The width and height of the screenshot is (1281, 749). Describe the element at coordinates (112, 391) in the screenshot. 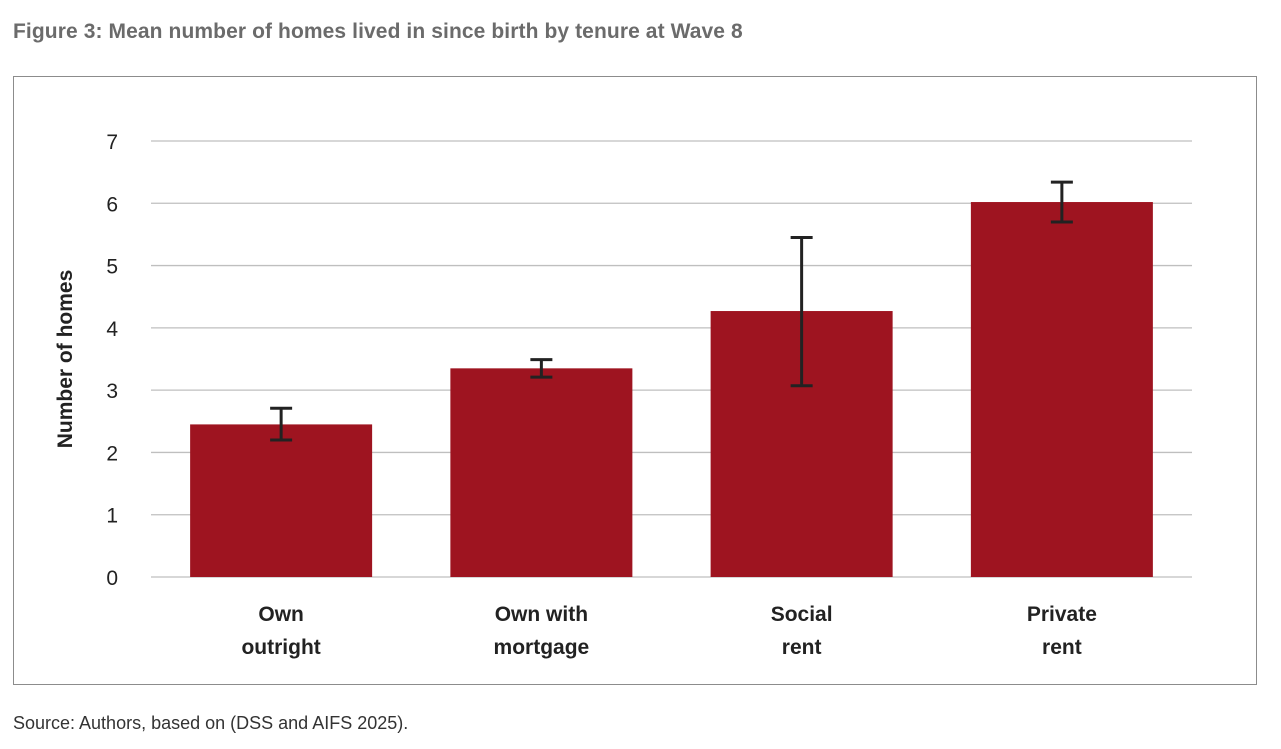

I see `y-tick-label: 3` at that location.